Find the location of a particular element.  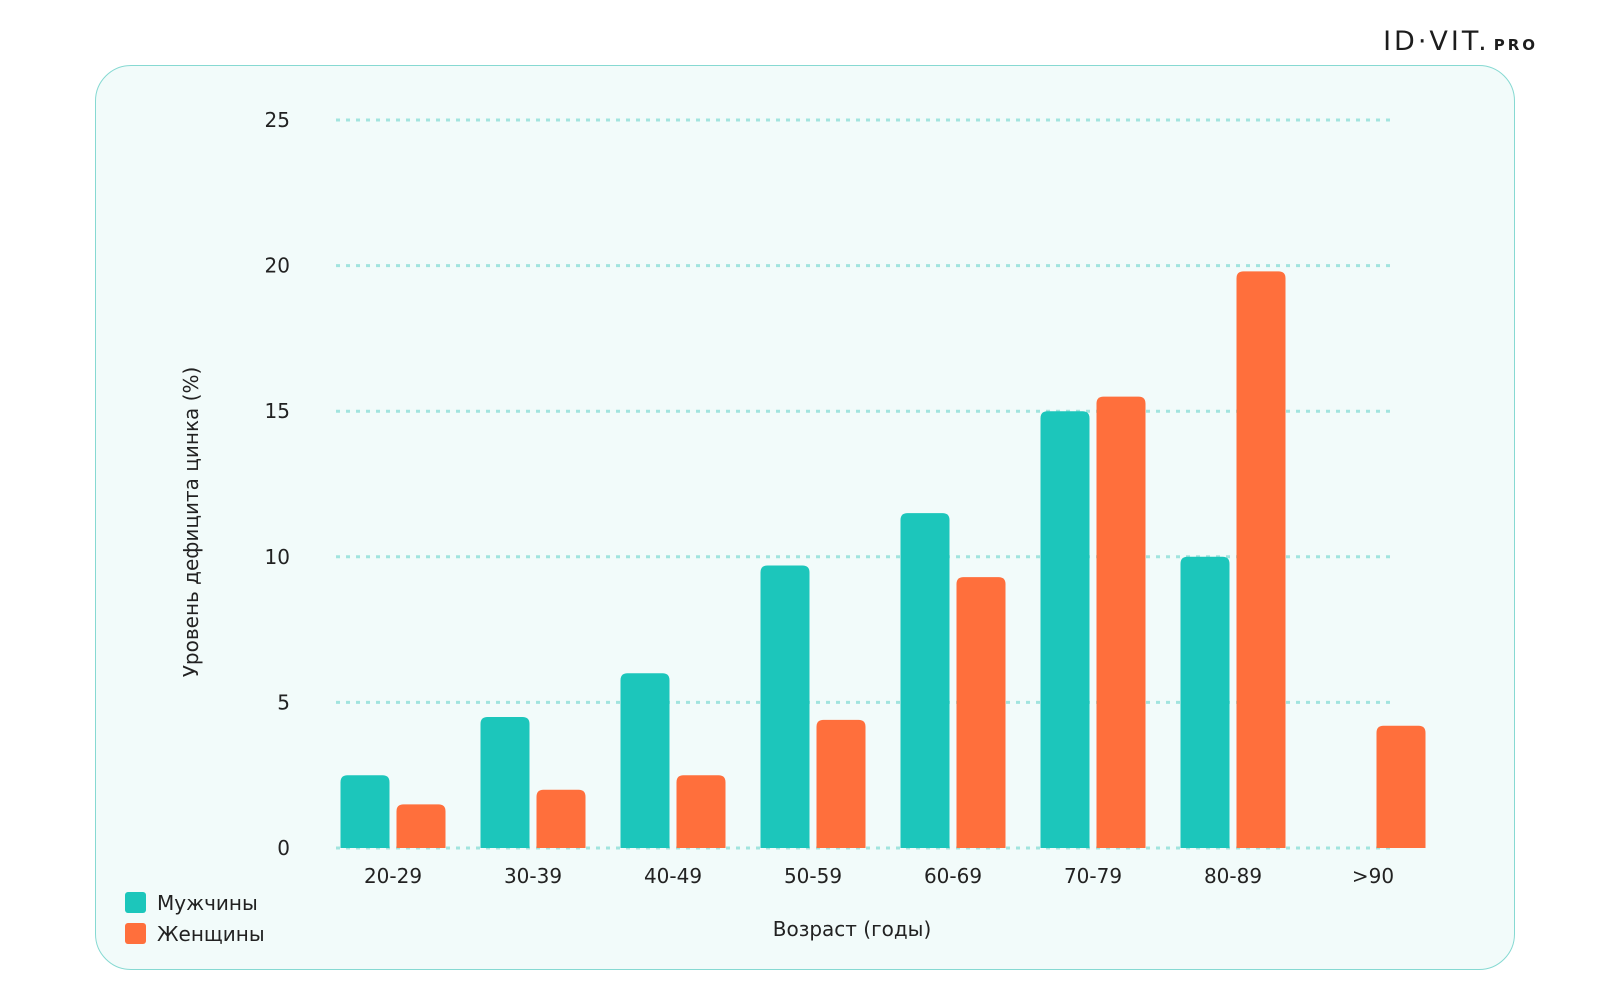

legend: Мужчины Женщины is located at coordinates (195, 918).